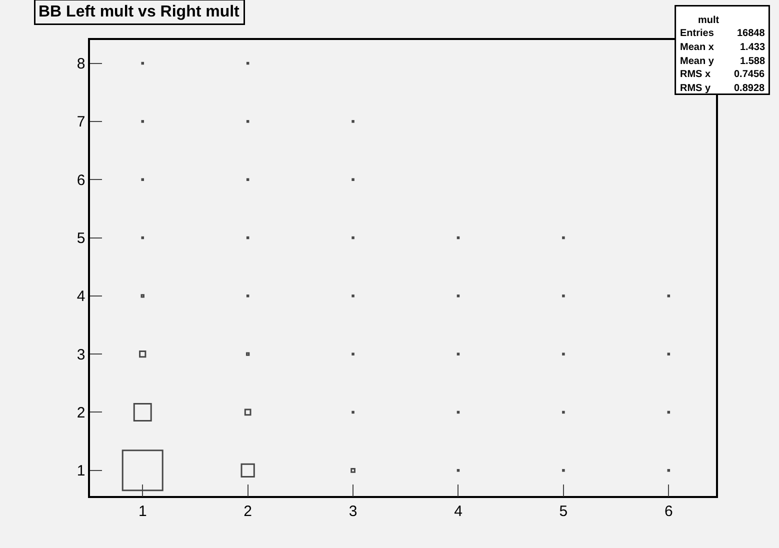 The image size is (779, 548). Describe the element at coordinates (81, 180) in the screenshot. I see `y-tick-label: 6` at that location.